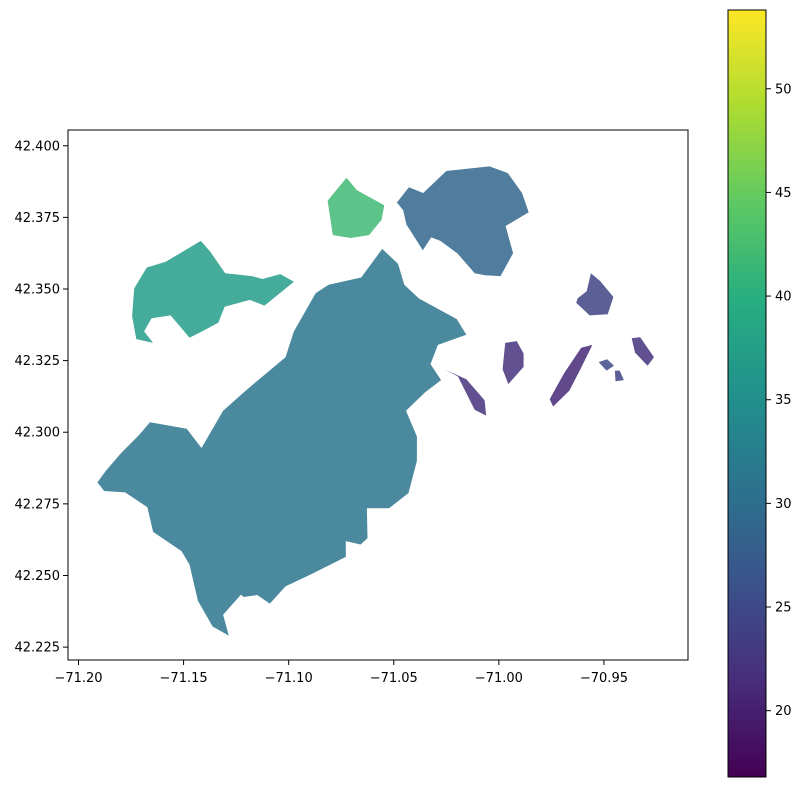  I want to click on x-axis-ticks: −71.20 −71.15 −71.10 −71.05 −71.00 −70.95, so click(341, 673).